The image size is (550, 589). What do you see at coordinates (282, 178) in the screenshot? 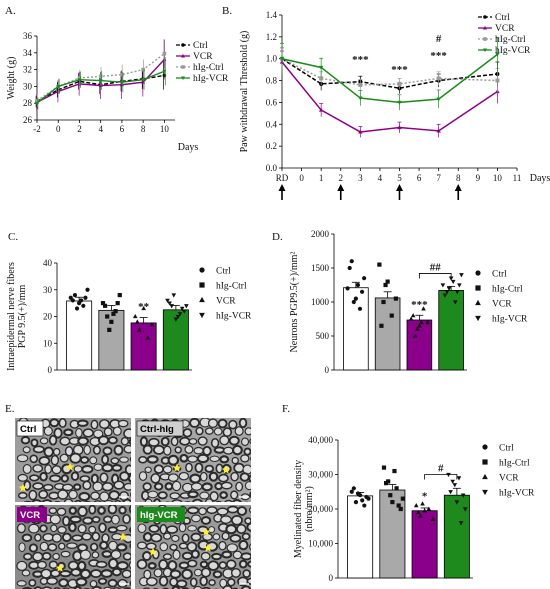
I see `x-tick-label: RD` at bounding box center [282, 178].